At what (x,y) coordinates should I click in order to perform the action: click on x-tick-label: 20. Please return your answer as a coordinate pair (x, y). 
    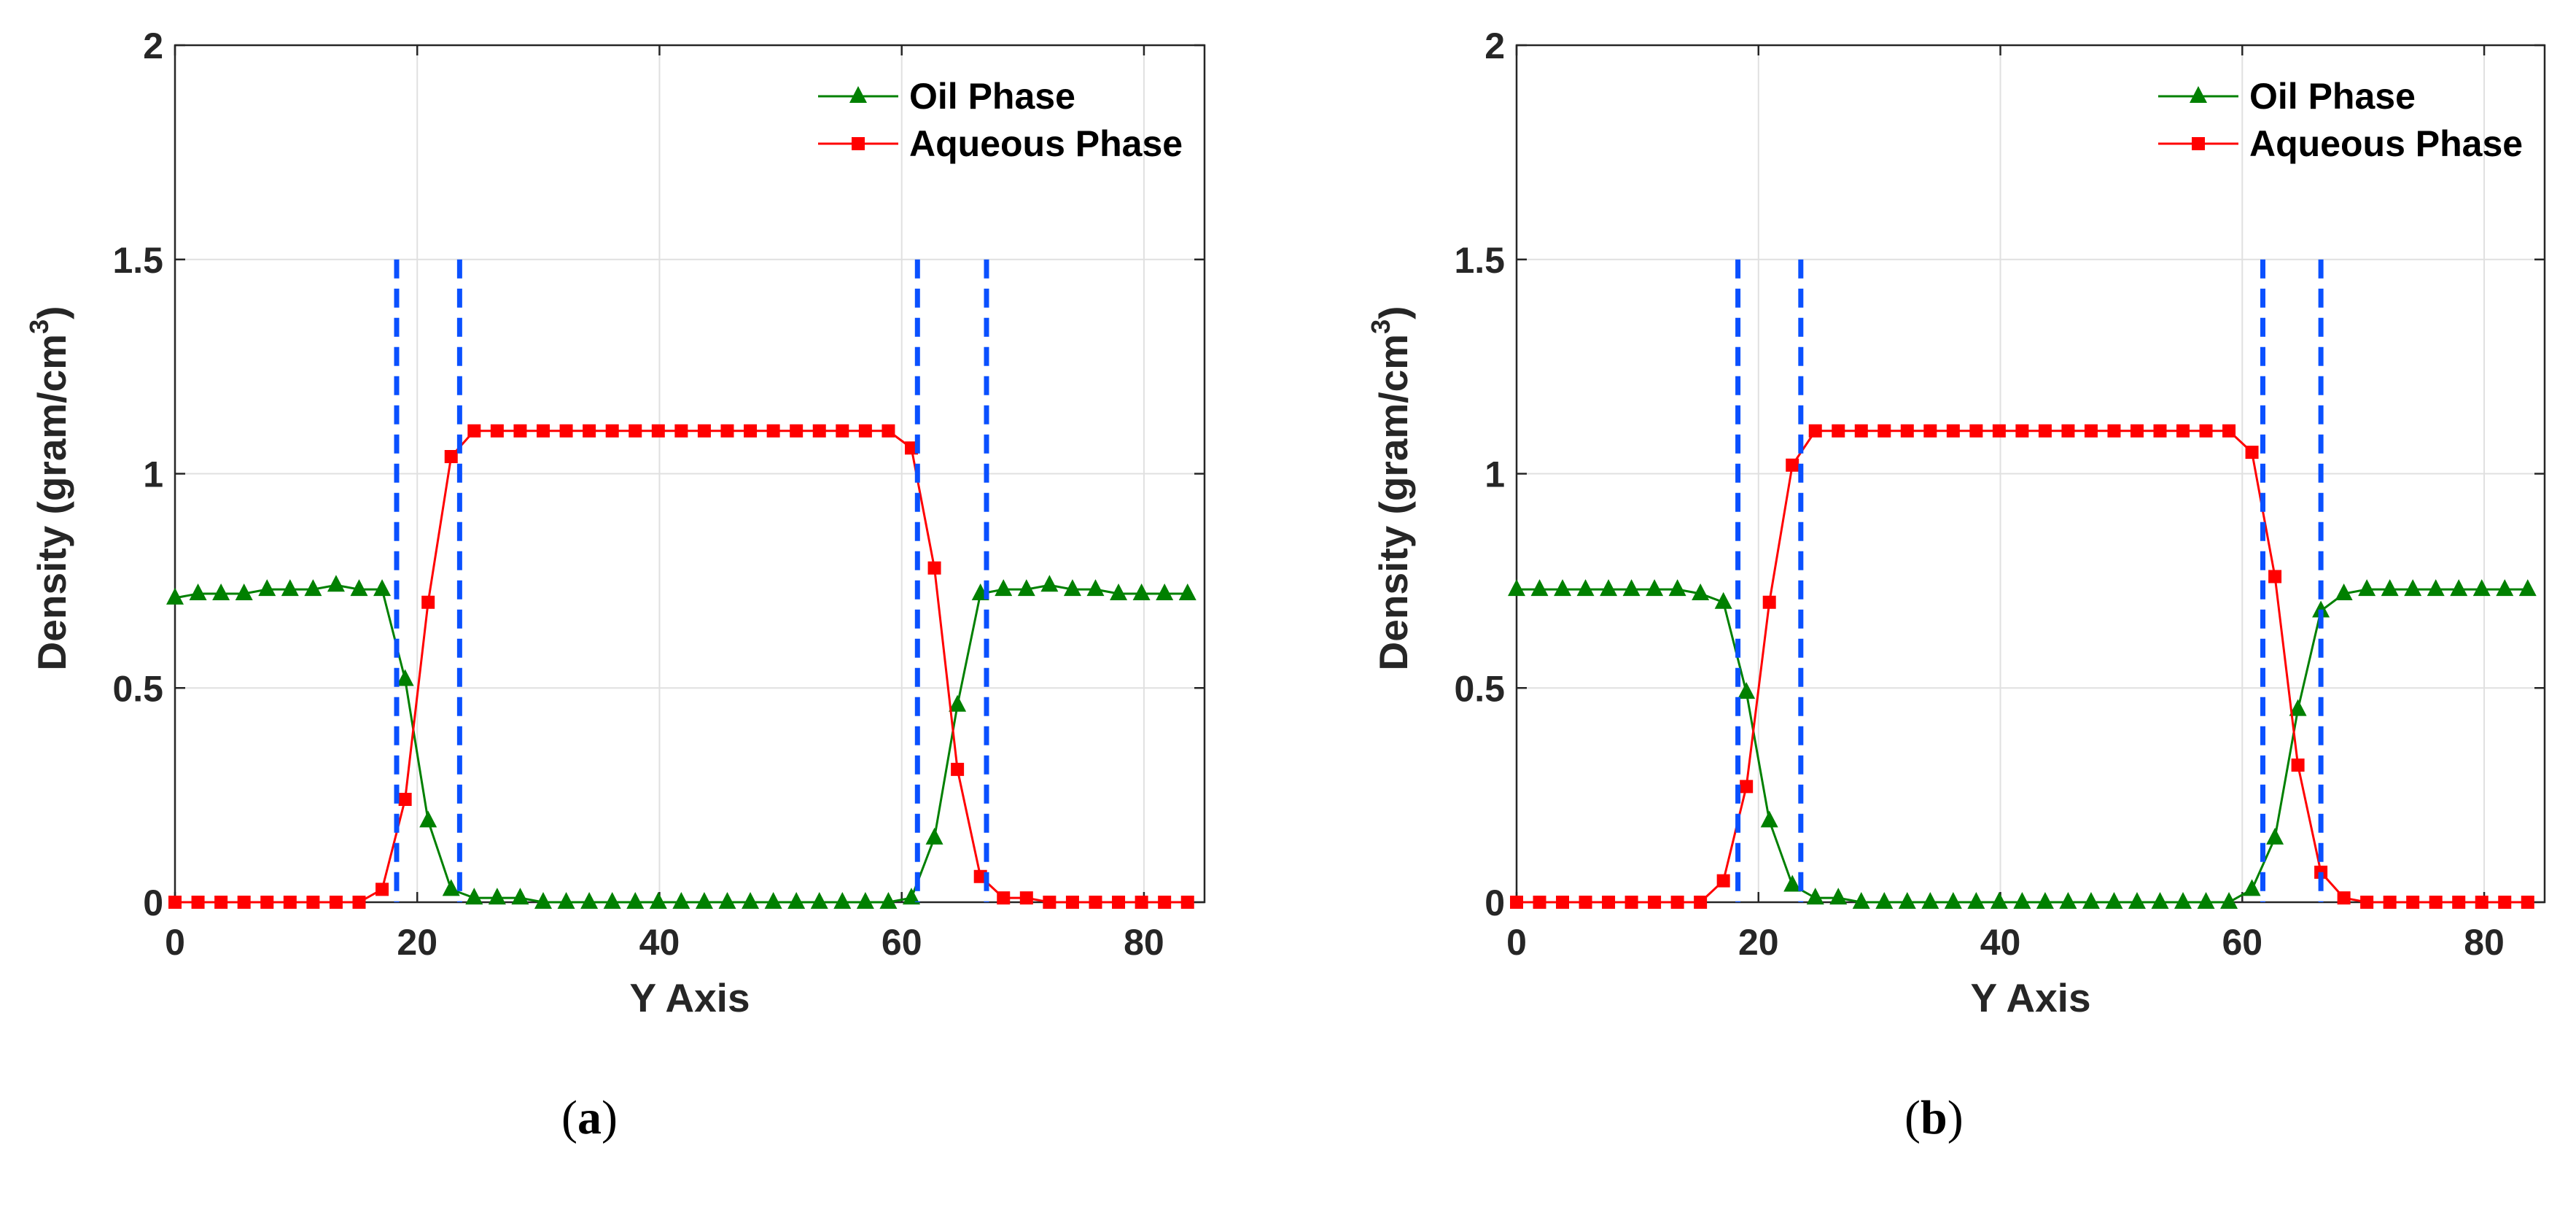
    Looking at the image, I should click on (1758, 942).